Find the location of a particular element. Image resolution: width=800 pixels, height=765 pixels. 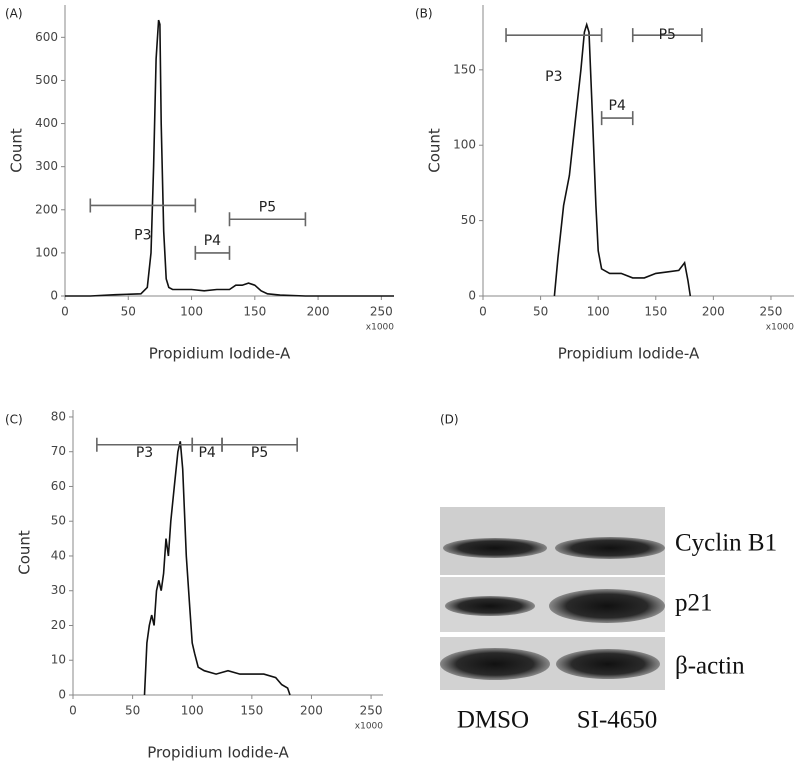

y-tick-label: 400 is located at coordinates (46, 123).